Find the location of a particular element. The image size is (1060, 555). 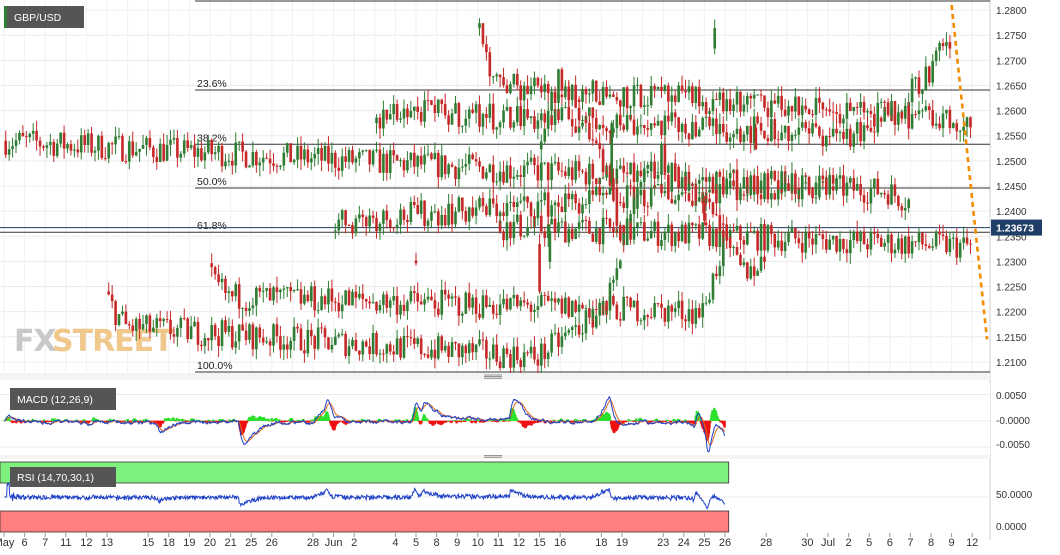

time-tick-label: 10 is located at coordinates (478, 543).